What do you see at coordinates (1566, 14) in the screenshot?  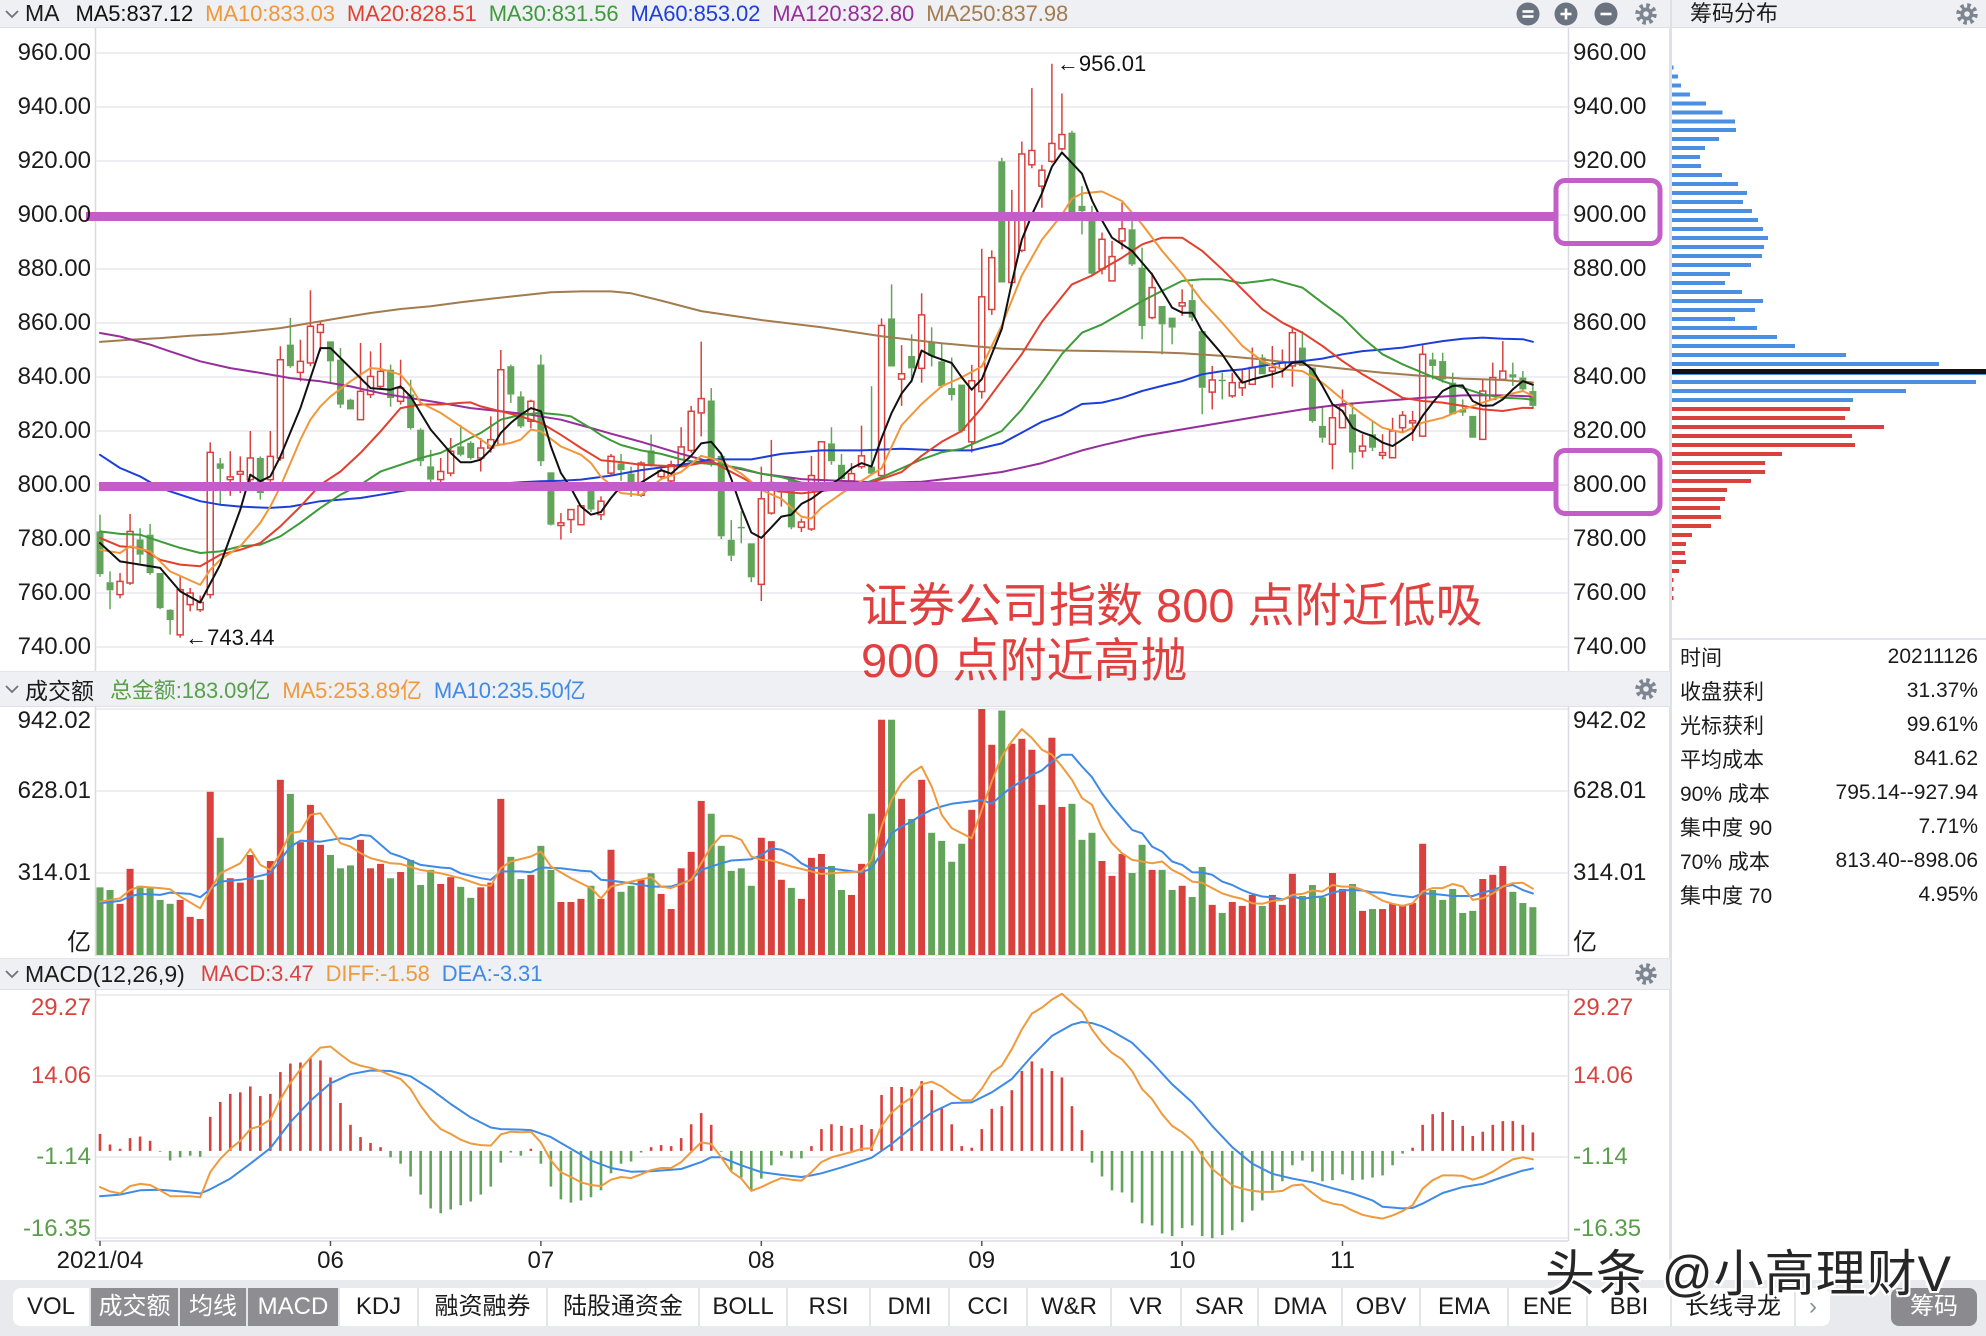 I see `zoom-in-button` at bounding box center [1566, 14].